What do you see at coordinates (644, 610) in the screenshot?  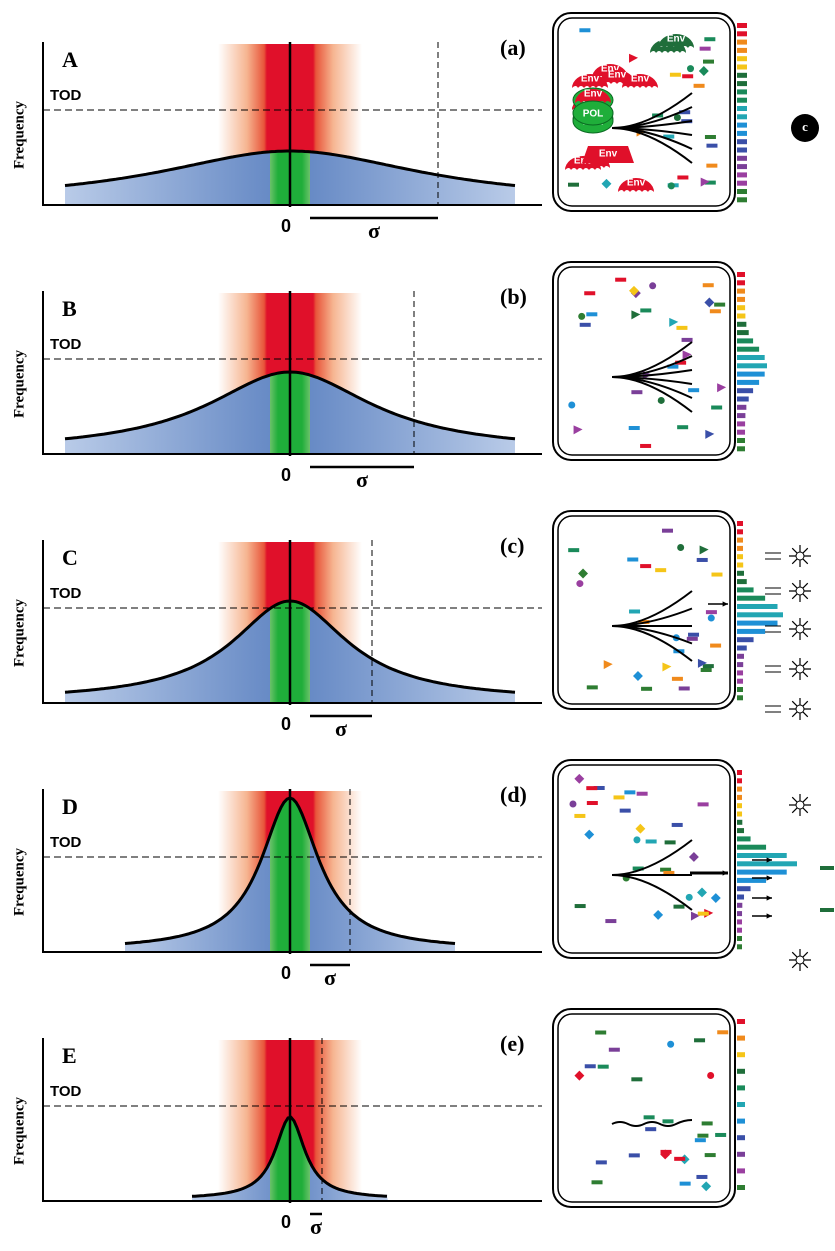 I see `cell-inner` at bounding box center [644, 610].